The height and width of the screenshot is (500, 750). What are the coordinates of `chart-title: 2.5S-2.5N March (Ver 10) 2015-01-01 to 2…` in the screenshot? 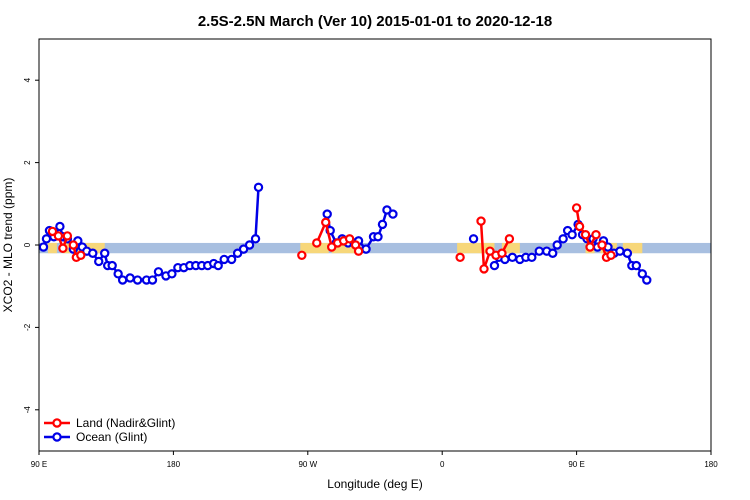 It's located at (375, 21).